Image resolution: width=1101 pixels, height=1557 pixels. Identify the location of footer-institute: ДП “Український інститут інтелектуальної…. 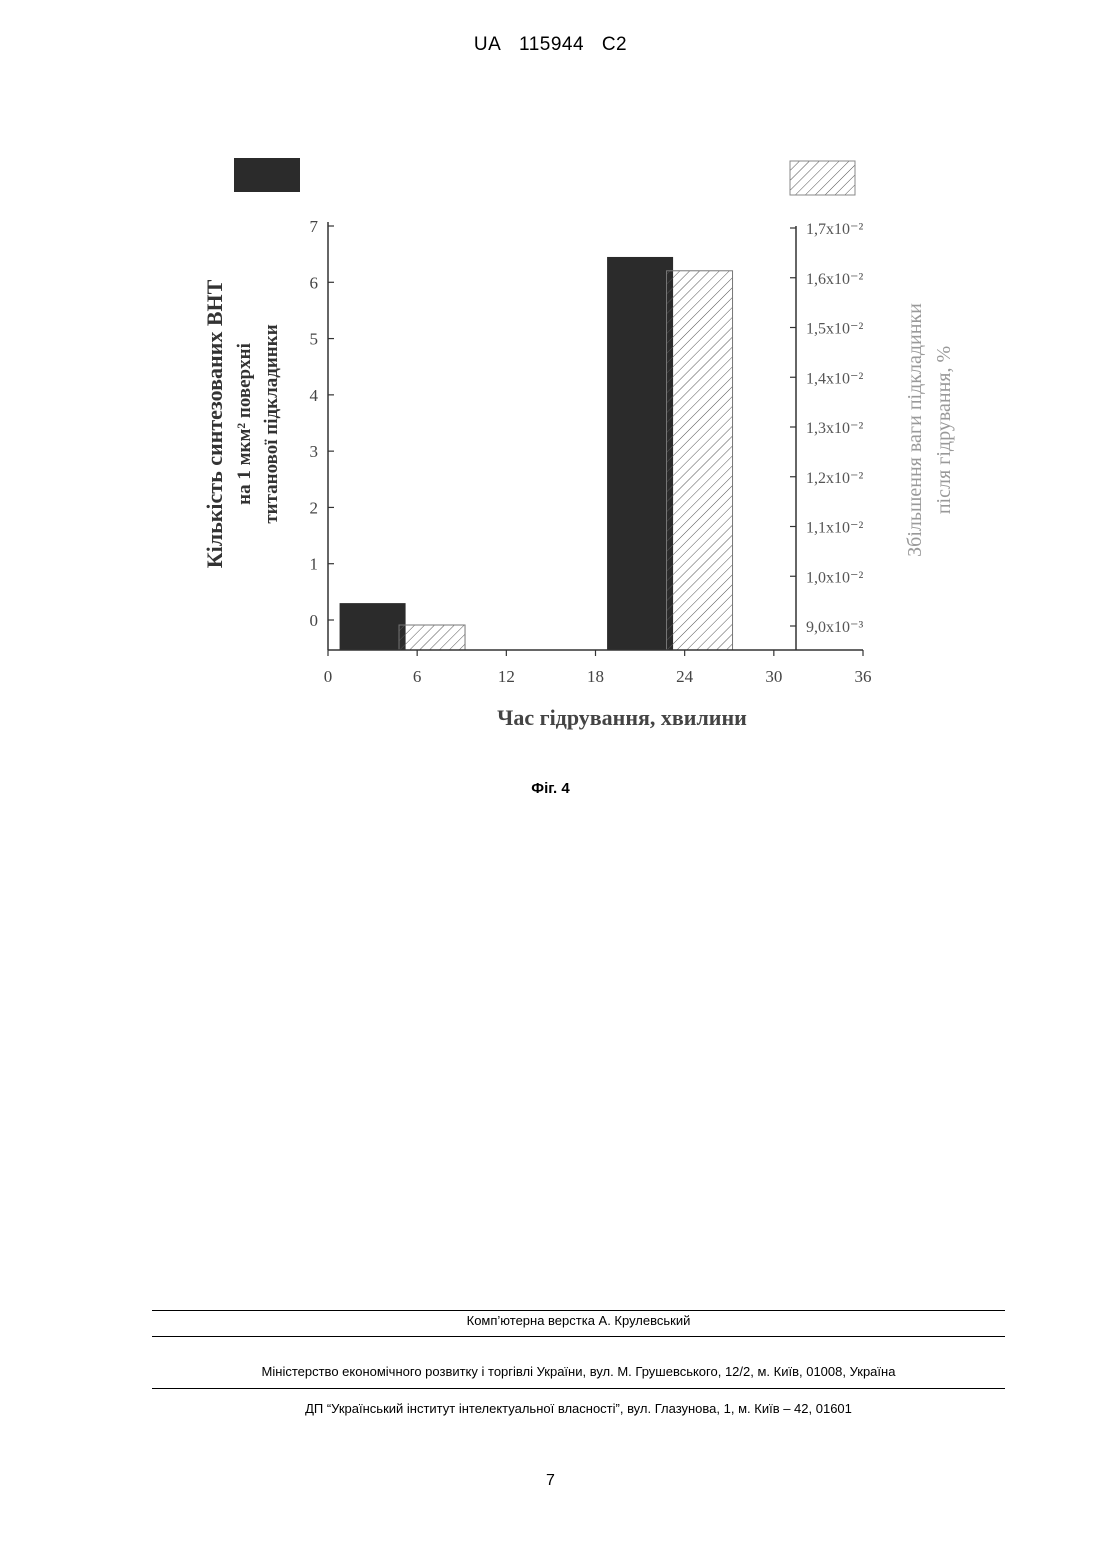
(578, 1408).